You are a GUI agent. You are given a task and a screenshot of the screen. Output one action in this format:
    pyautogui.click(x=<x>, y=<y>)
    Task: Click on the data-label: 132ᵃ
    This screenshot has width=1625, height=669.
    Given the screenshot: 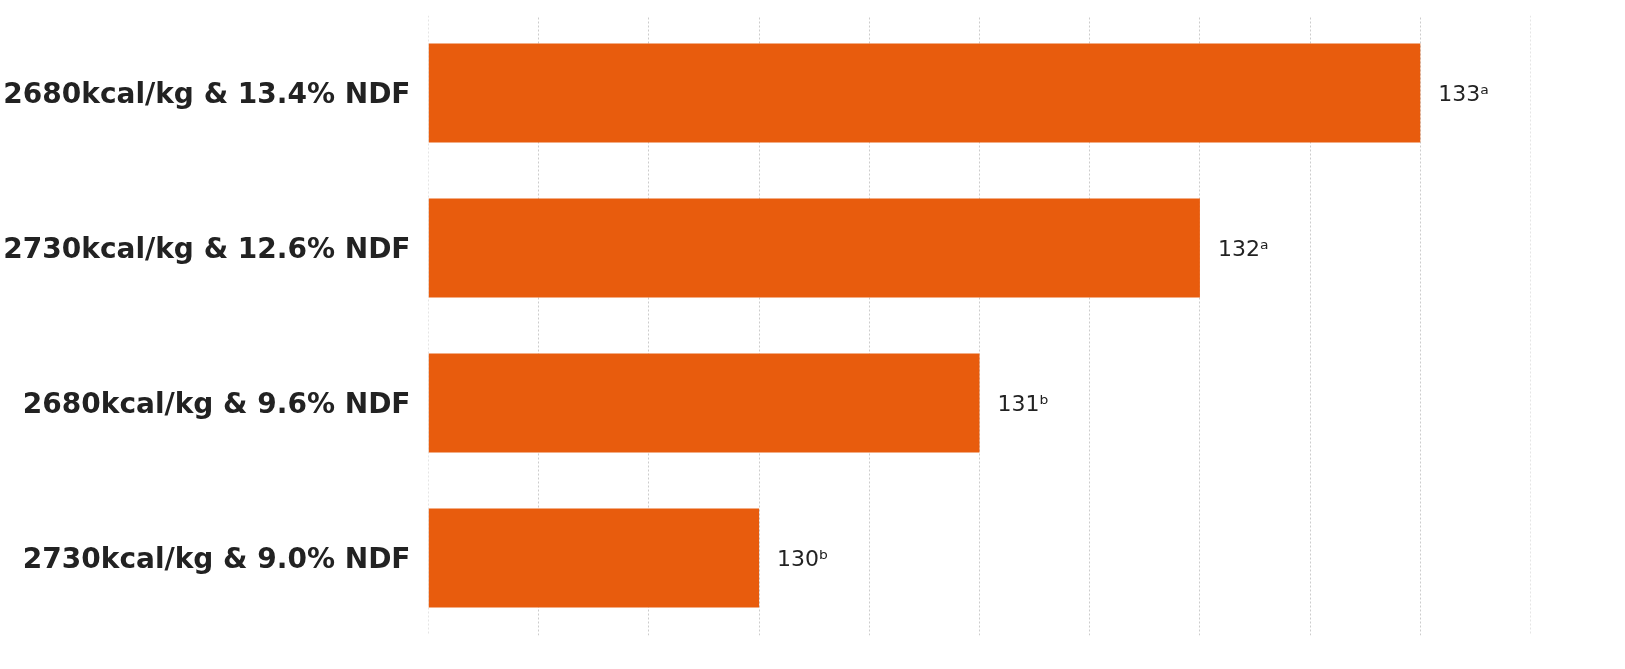 What is the action you would take?
    pyautogui.click(x=1243, y=248)
    